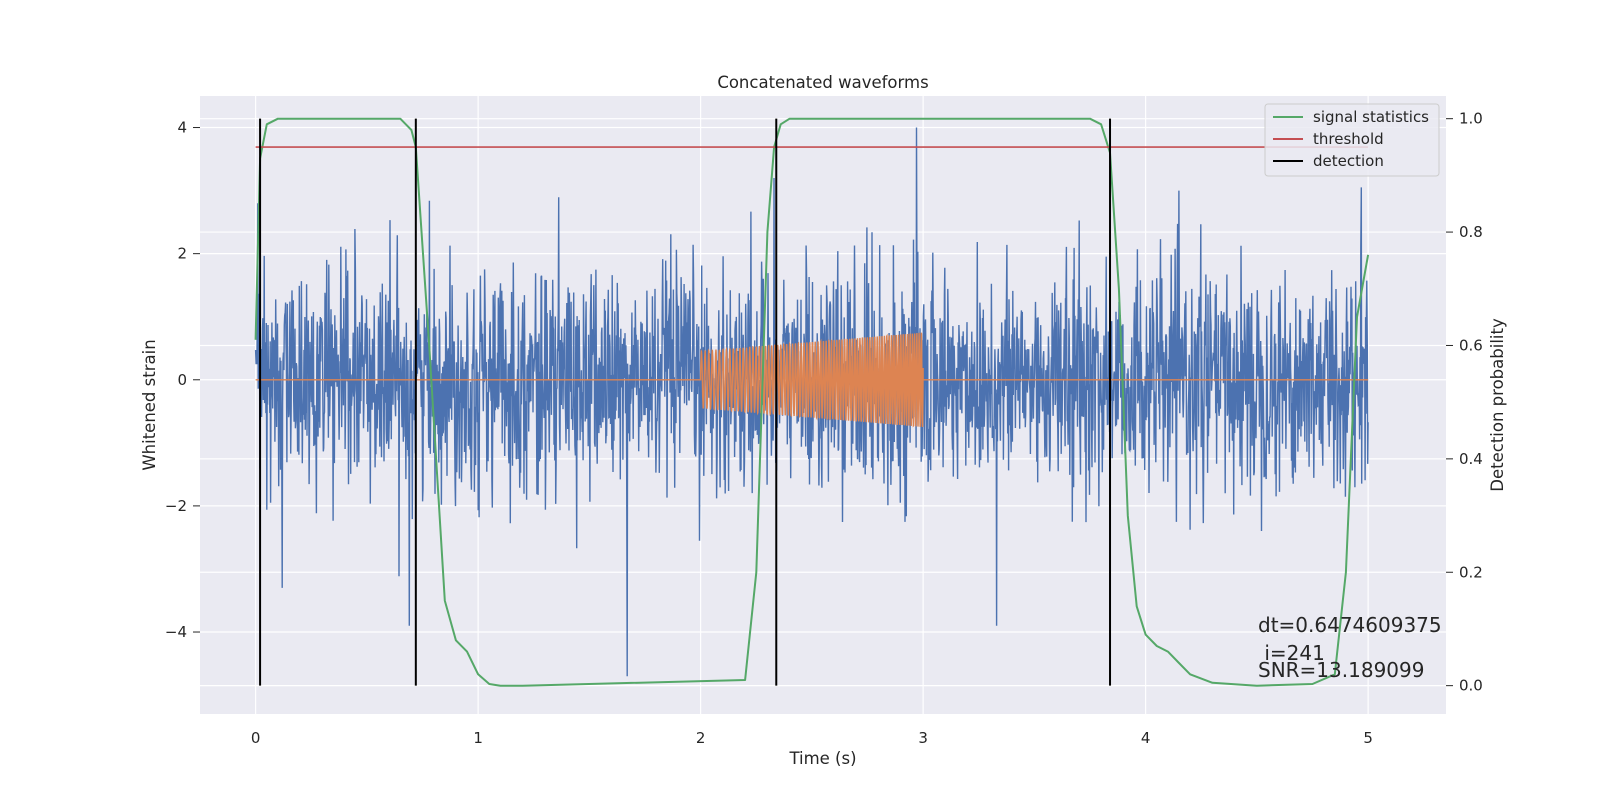  Describe the element at coordinates (1471, 686) in the screenshot. I see `y2-tick-label-0: 0.0` at that location.